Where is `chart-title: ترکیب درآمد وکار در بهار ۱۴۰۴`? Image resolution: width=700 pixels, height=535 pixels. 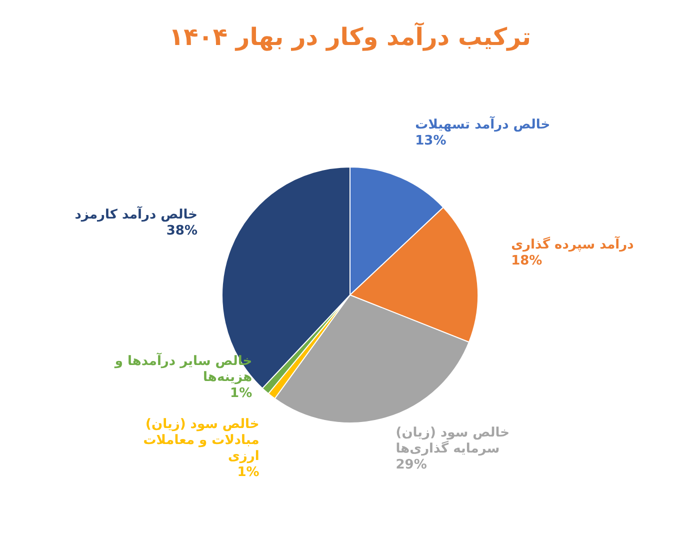
chart-title: ترکیب درآمد وکار در بهار ۱۴۰۴ is located at coordinates (350, 36).